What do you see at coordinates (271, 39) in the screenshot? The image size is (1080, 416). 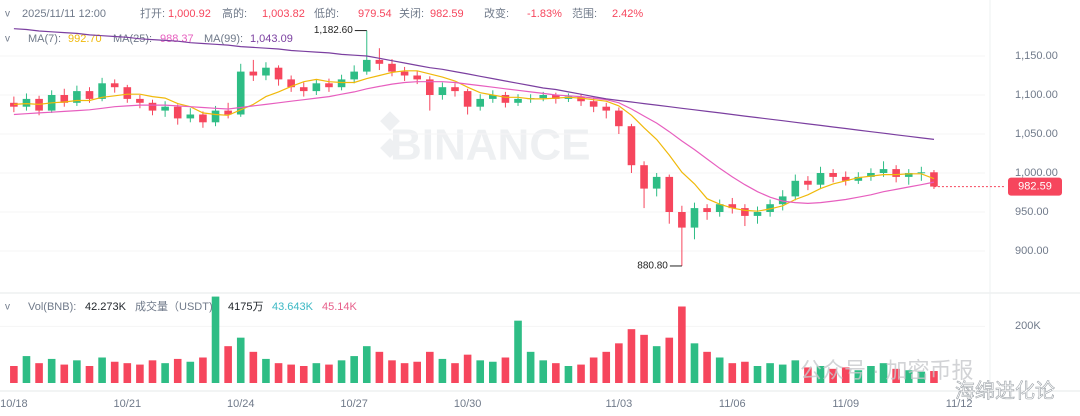 I see `ma-legend-value: 1,043.09` at bounding box center [271, 39].